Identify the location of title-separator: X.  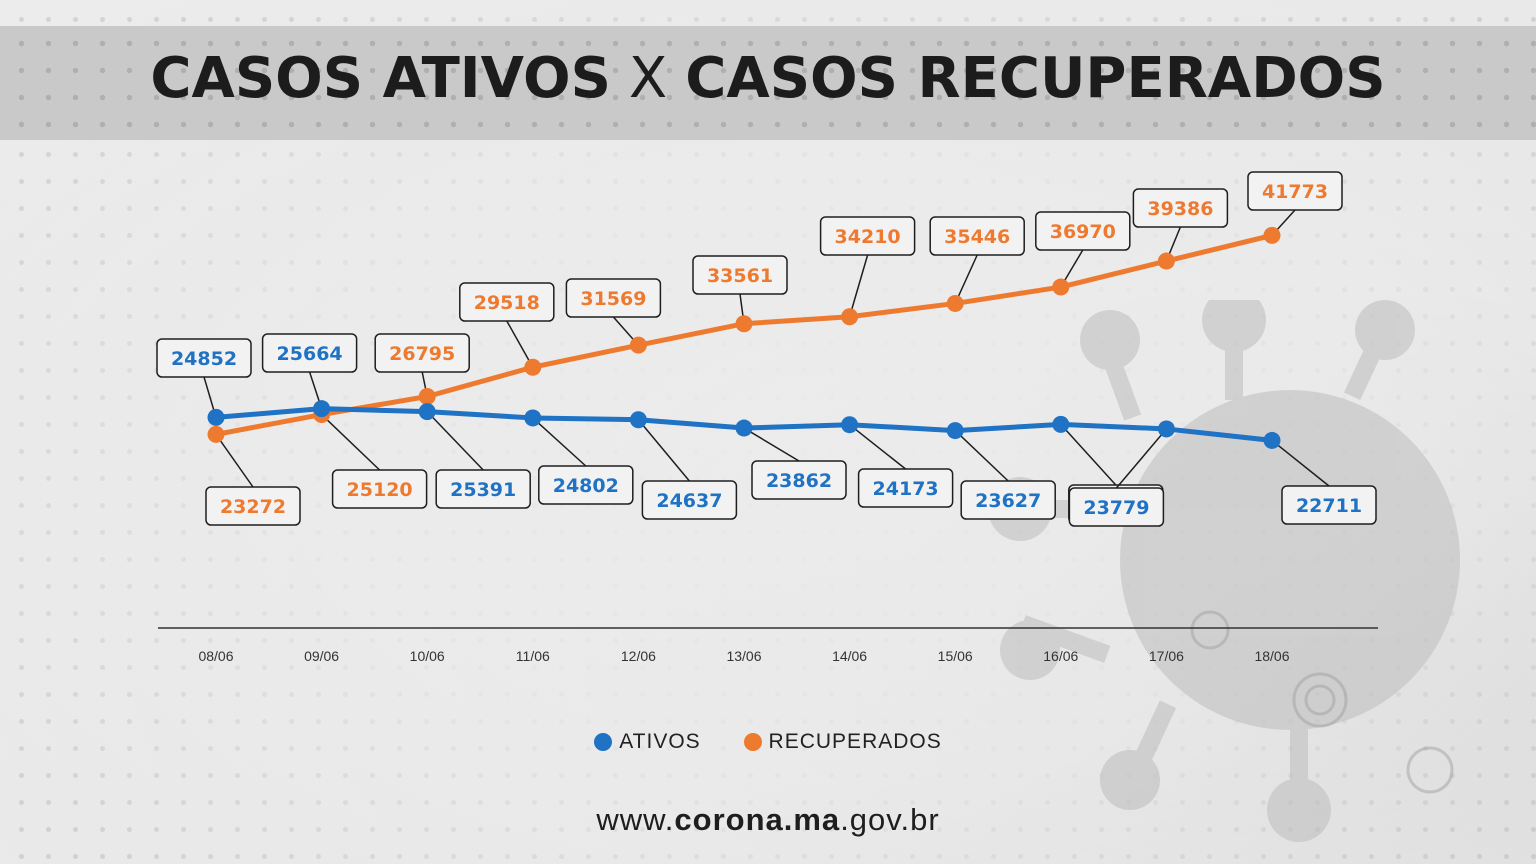
(648, 78).